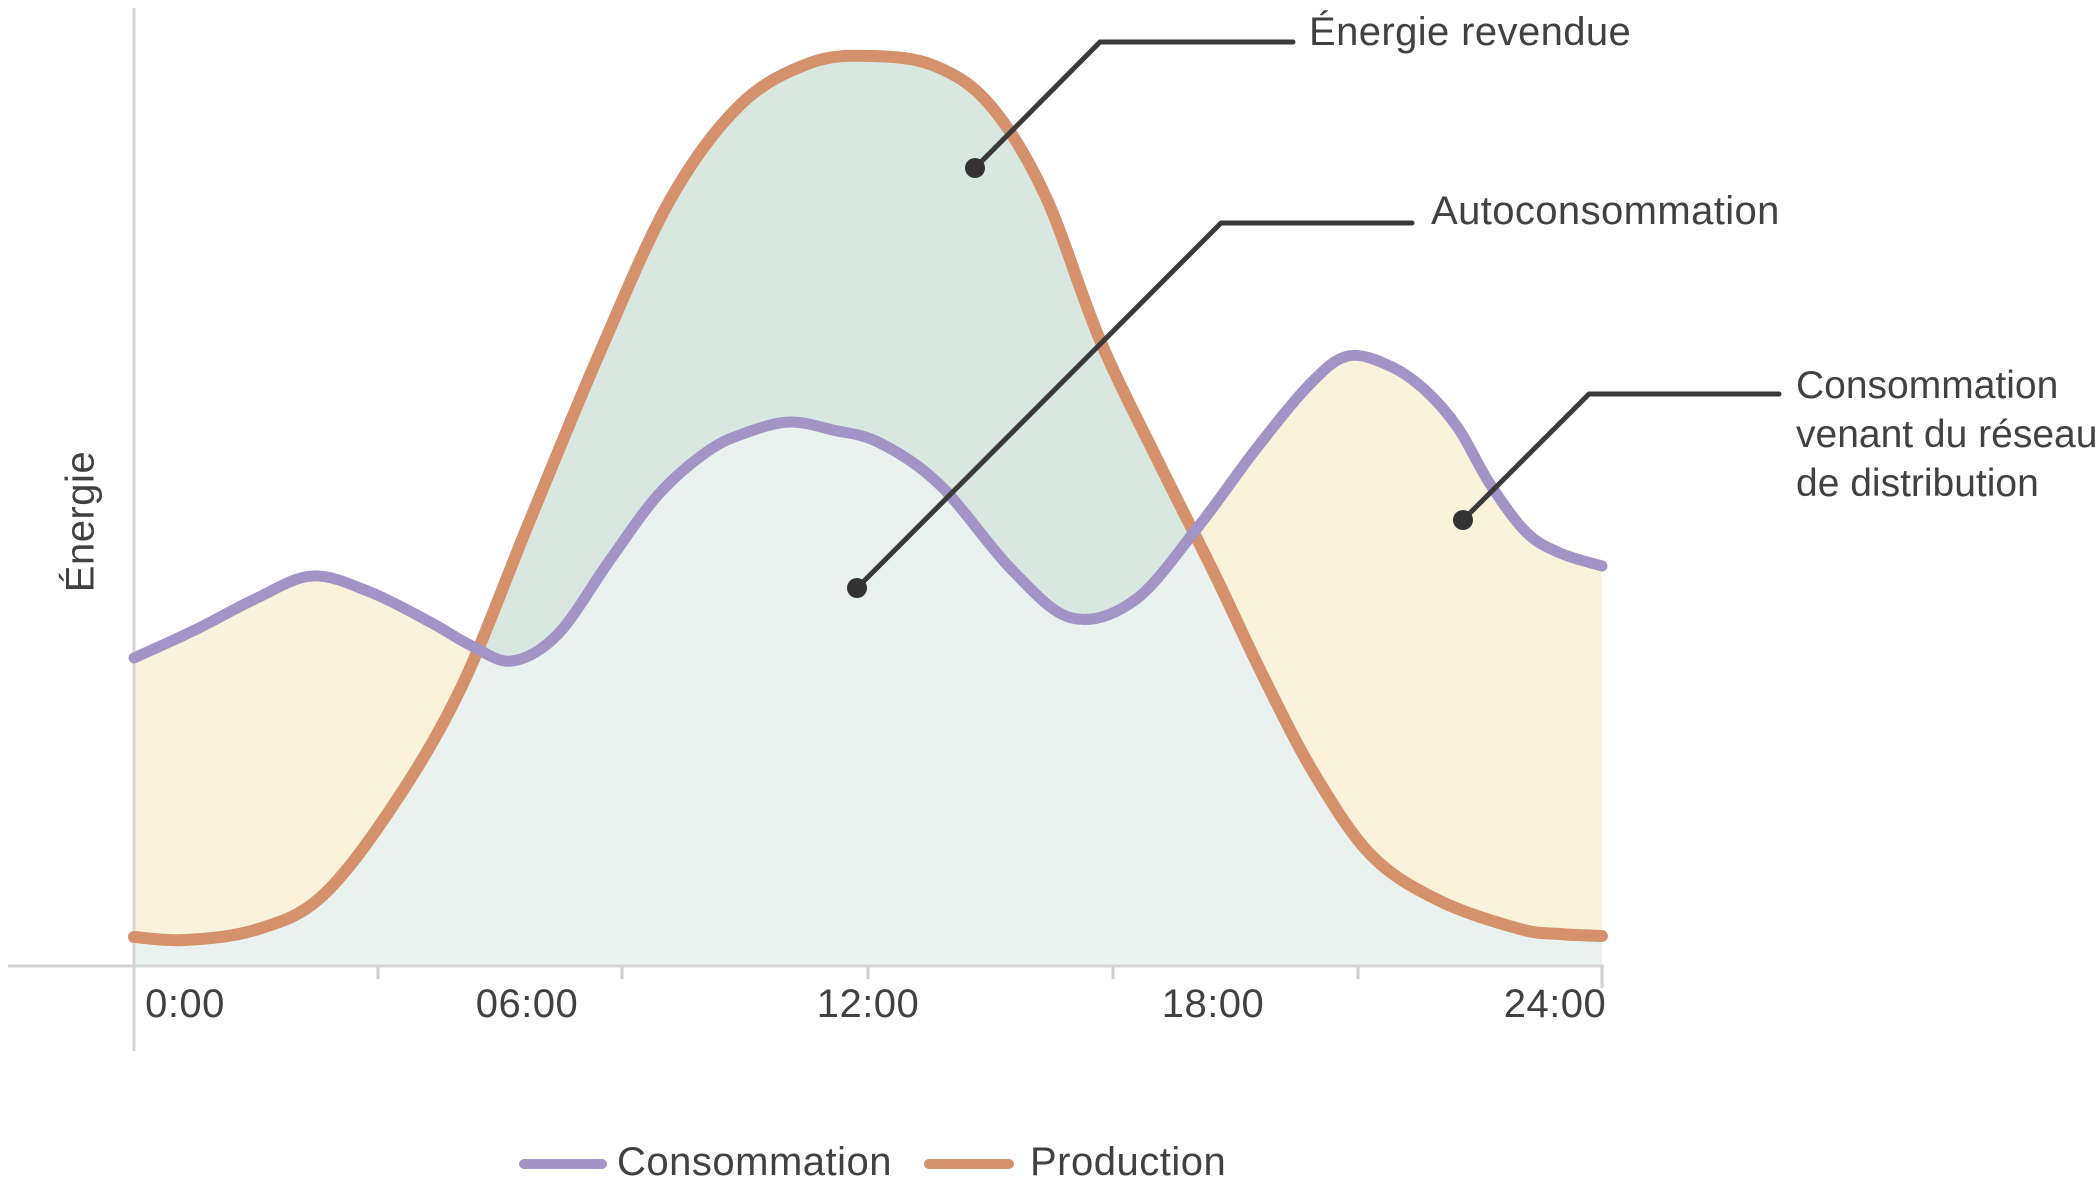 The width and height of the screenshot is (2096, 1177). I want to click on leader-grid-consumption, so click(1621, 457).